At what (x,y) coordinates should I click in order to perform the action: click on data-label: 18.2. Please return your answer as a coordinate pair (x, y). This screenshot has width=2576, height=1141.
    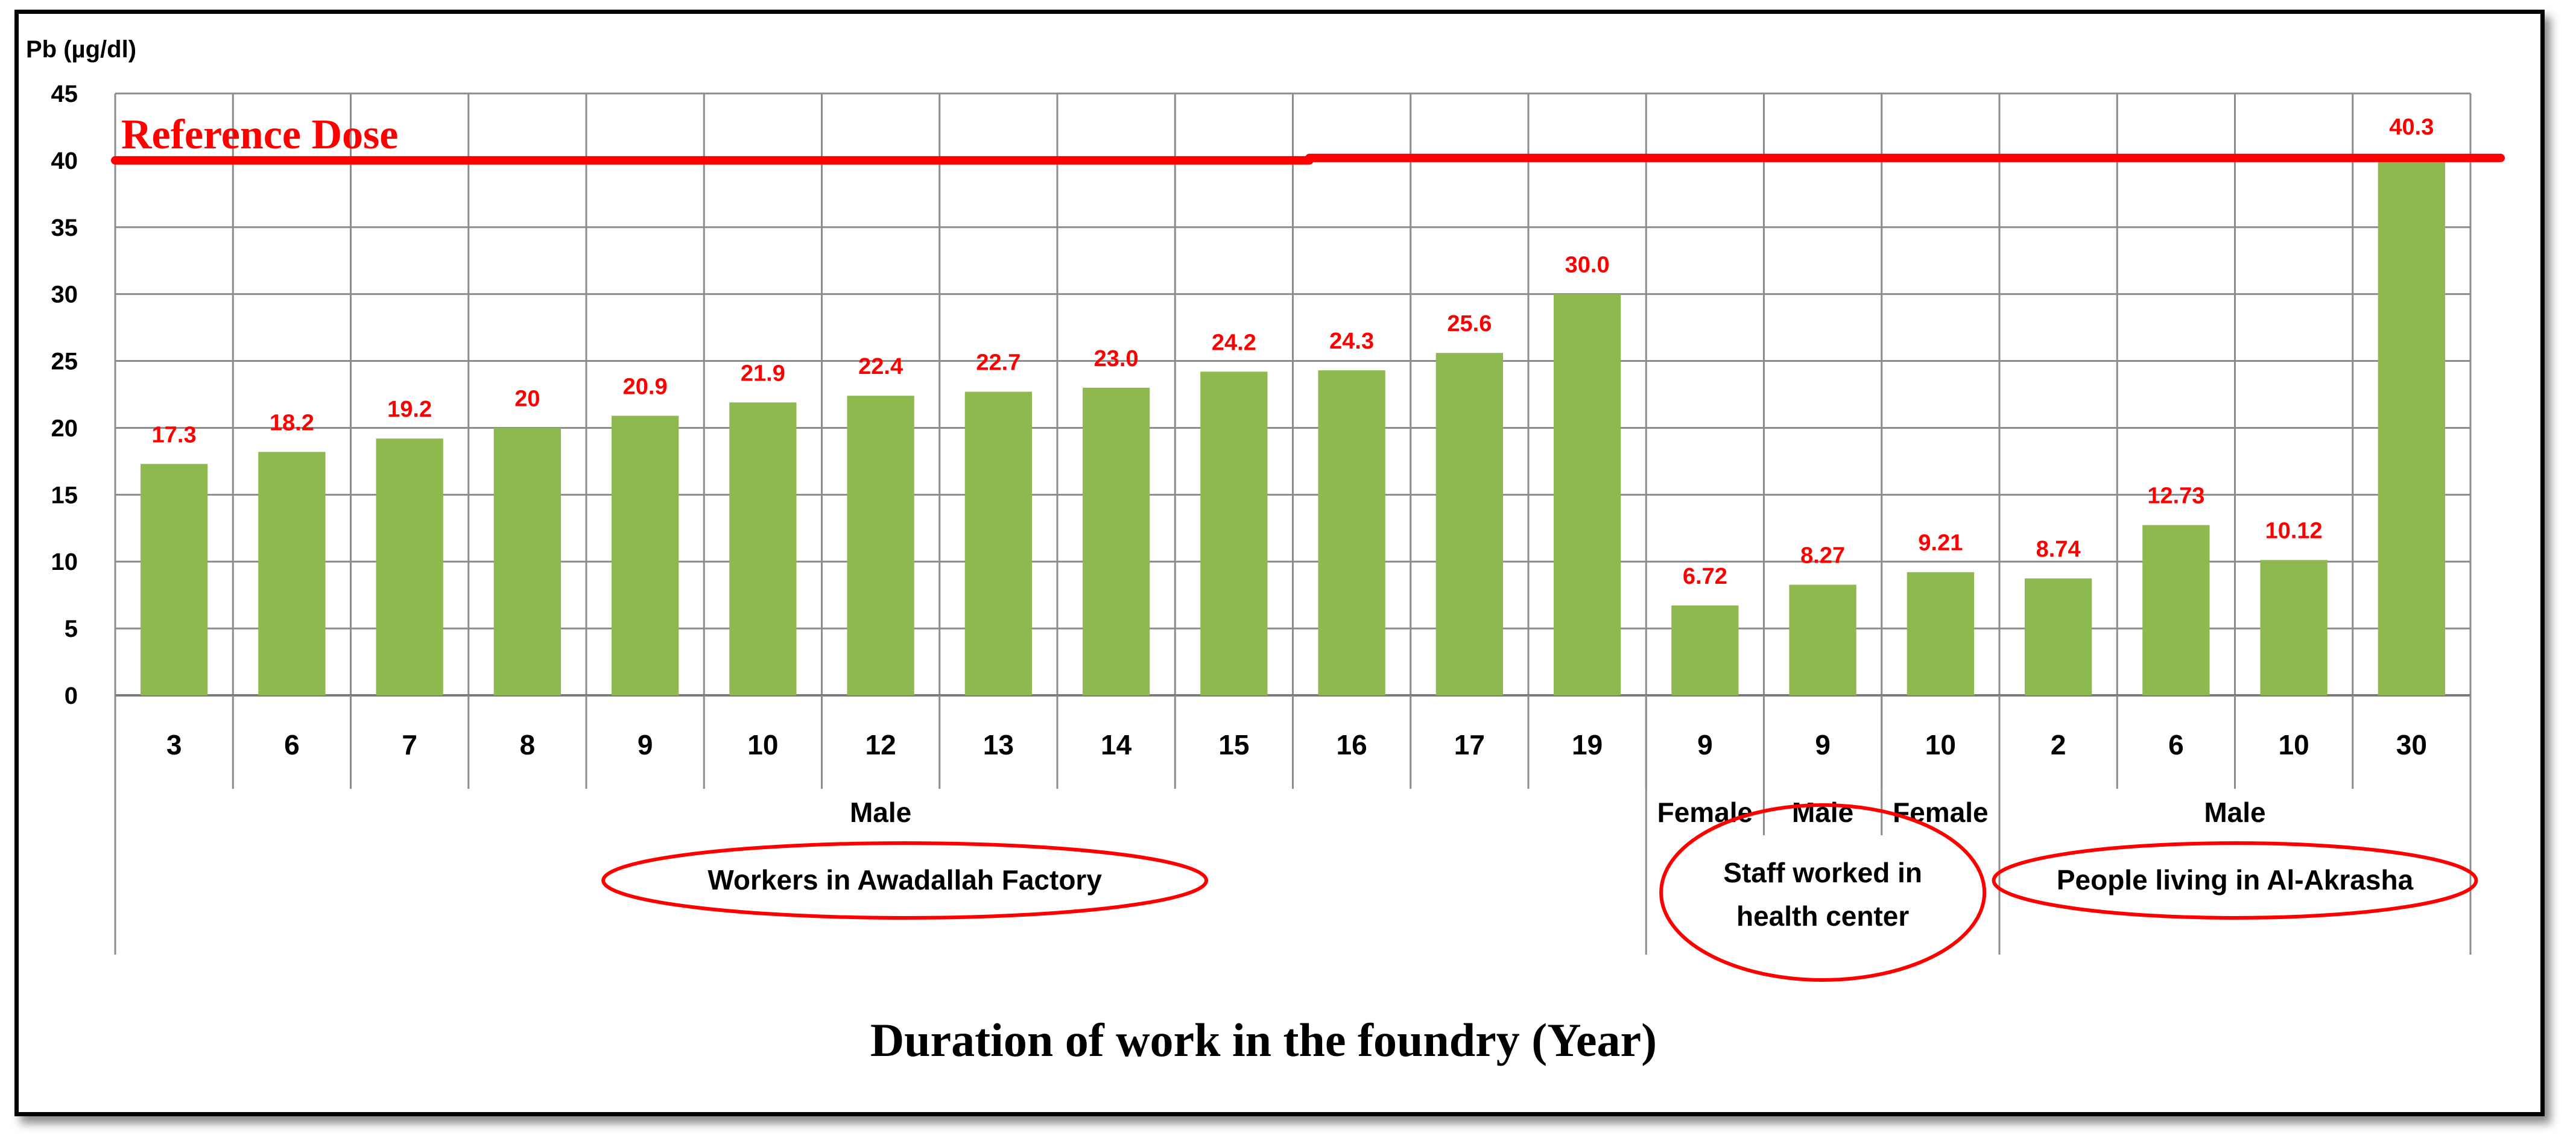
    Looking at the image, I should click on (292, 423).